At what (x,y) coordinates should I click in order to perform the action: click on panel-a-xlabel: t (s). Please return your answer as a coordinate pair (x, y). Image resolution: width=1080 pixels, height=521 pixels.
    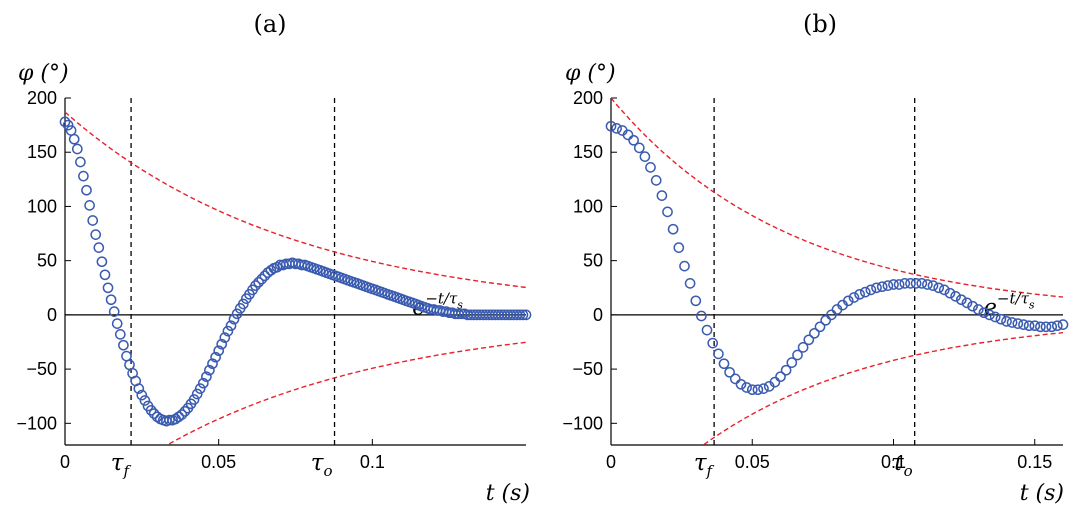
    Looking at the image, I should click on (508, 493).